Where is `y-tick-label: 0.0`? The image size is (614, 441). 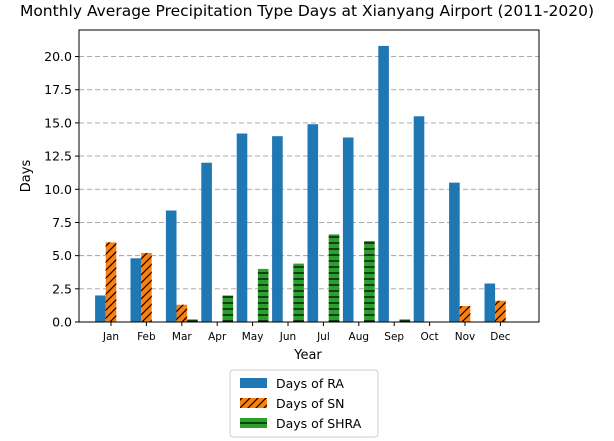 y-tick-label: 0.0 is located at coordinates (62, 322).